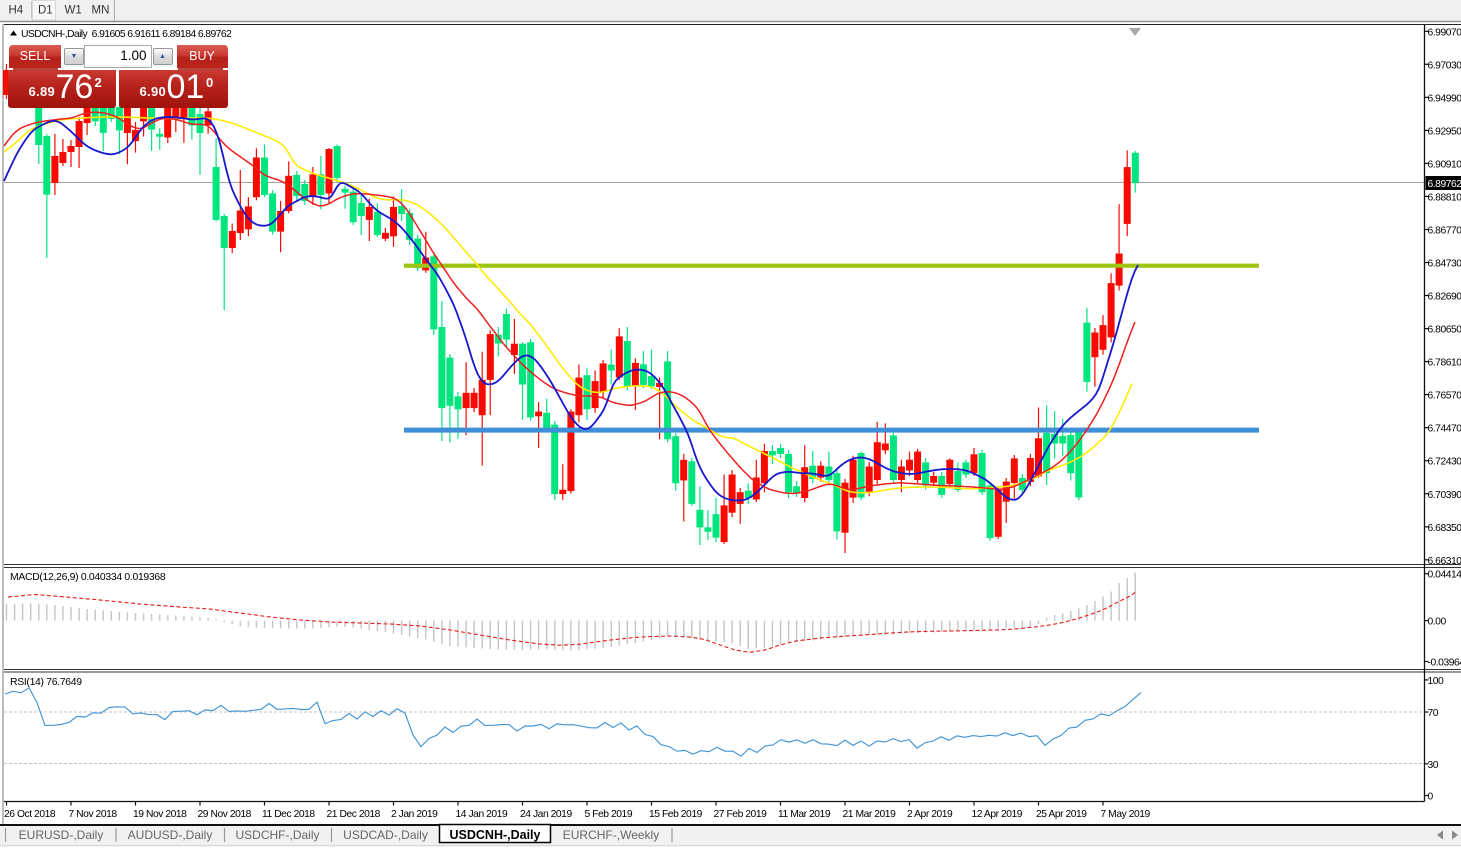 The width and height of the screenshot is (1461, 851). What do you see at coordinates (1444, 231) in the screenshot?
I see `svg-text: 6.86770` at bounding box center [1444, 231].